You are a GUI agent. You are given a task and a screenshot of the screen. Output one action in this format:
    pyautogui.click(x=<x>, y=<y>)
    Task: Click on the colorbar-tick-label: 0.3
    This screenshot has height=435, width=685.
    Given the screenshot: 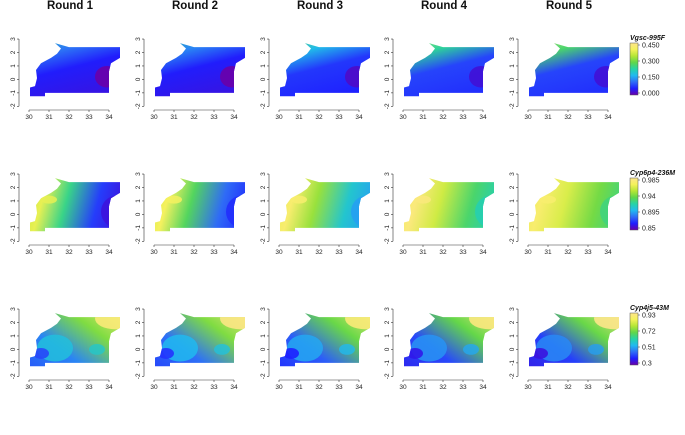 What is the action you would take?
    pyautogui.click(x=647, y=364)
    